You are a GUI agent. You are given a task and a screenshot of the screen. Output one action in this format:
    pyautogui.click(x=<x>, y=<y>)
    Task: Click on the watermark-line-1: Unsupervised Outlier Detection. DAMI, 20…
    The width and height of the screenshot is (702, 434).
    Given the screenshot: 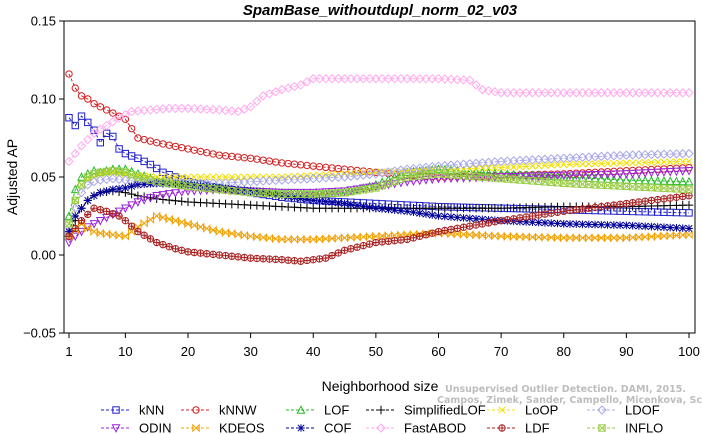 What is the action you would take?
    pyautogui.click(x=565, y=389)
    